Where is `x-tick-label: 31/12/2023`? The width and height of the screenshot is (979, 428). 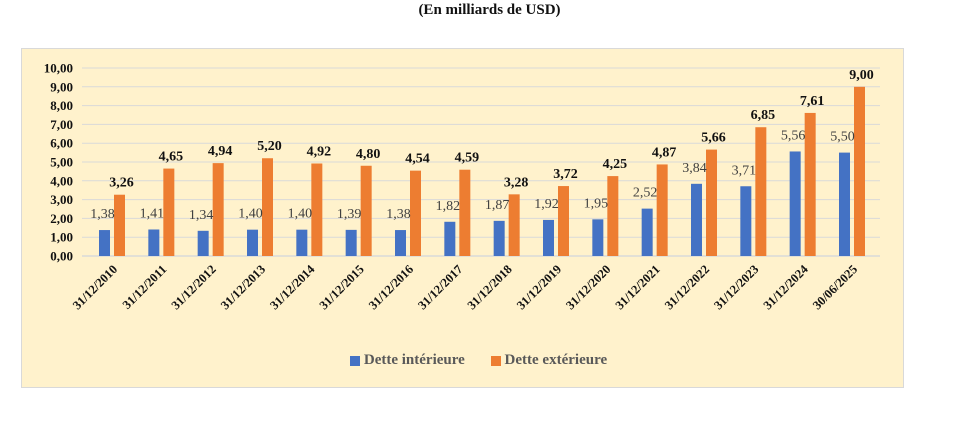 x-tick-label: 31/12/2023 is located at coordinates (736, 287).